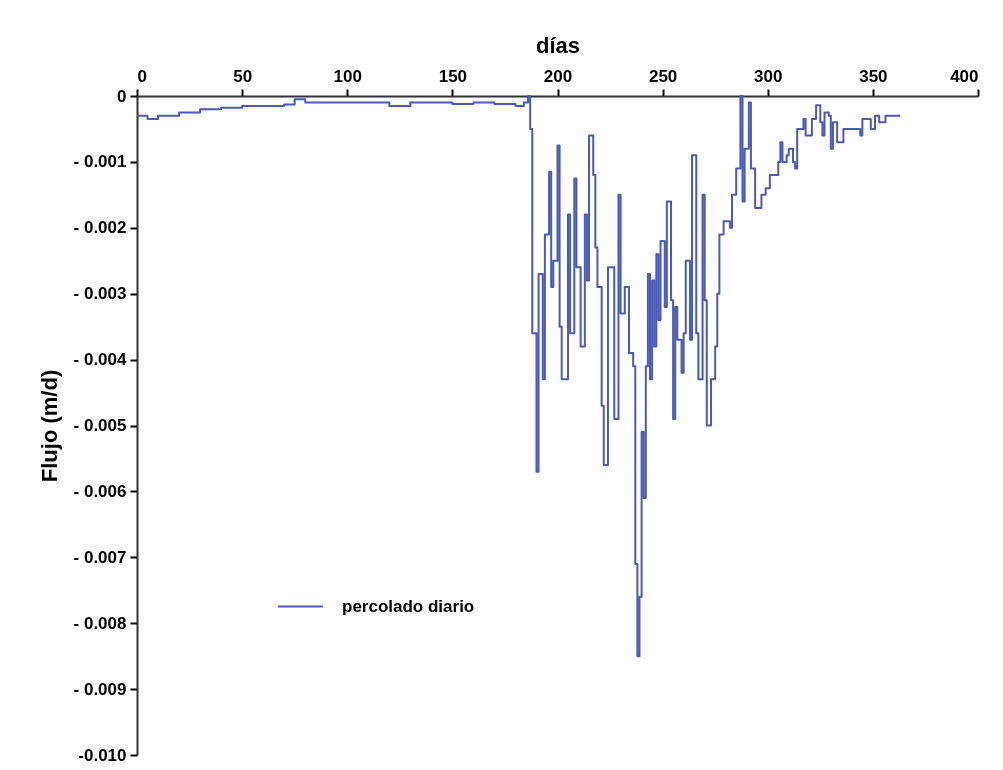  What do you see at coordinates (100, 360) in the screenshot?
I see `y-tick-label: - 0.004` at bounding box center [100, 360].